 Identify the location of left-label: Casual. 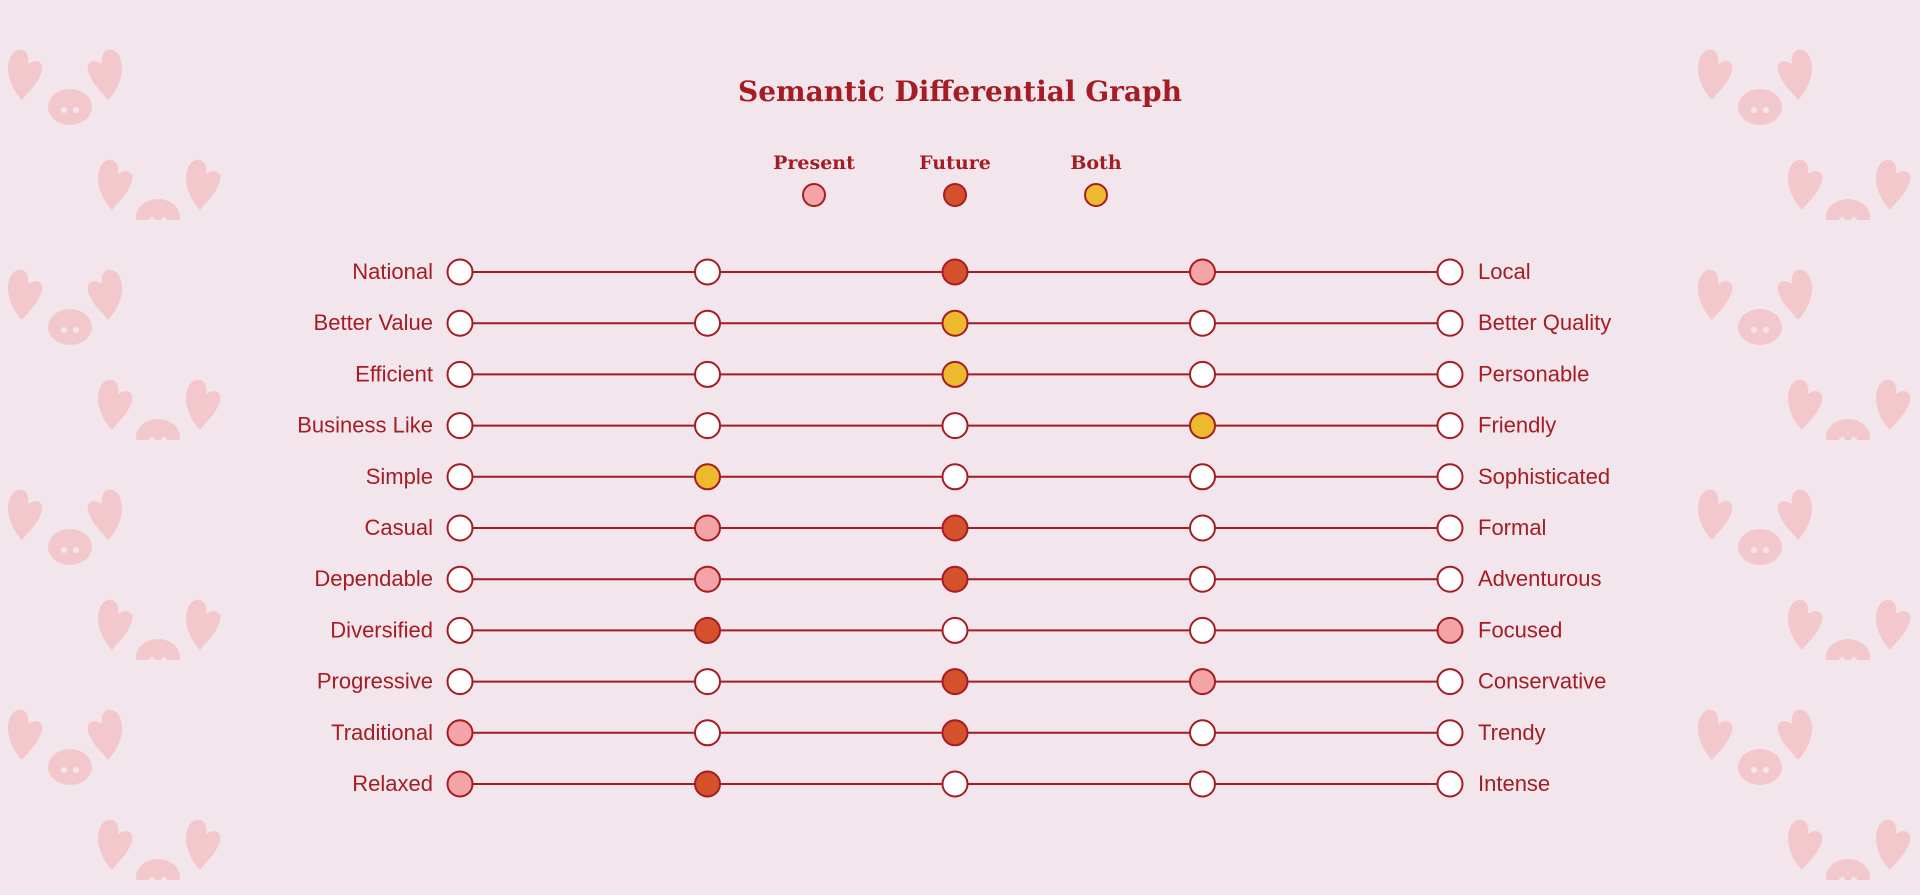
(399, 527).